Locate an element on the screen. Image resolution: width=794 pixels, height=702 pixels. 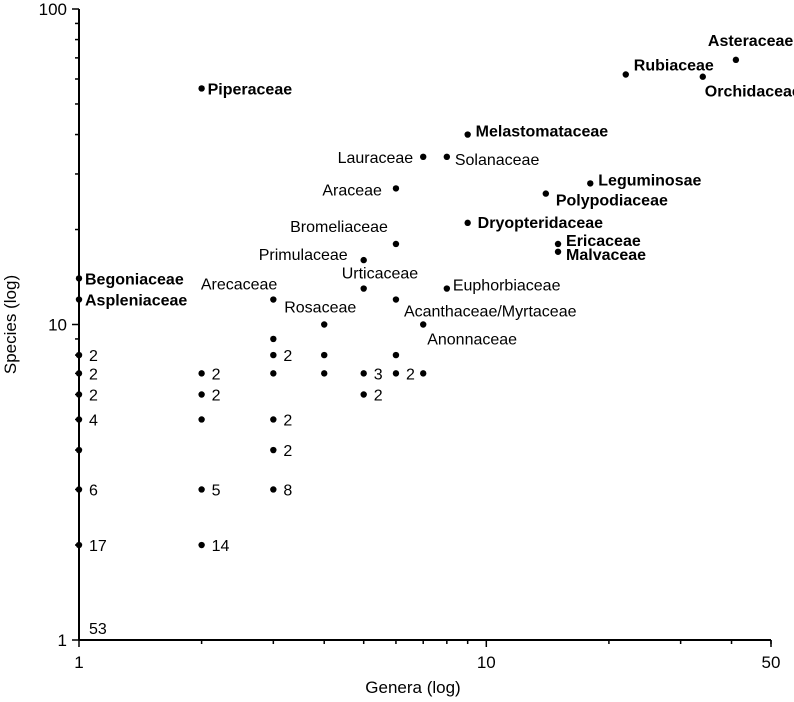
point-label: Urticaceae is located at coordinates (380, 274).